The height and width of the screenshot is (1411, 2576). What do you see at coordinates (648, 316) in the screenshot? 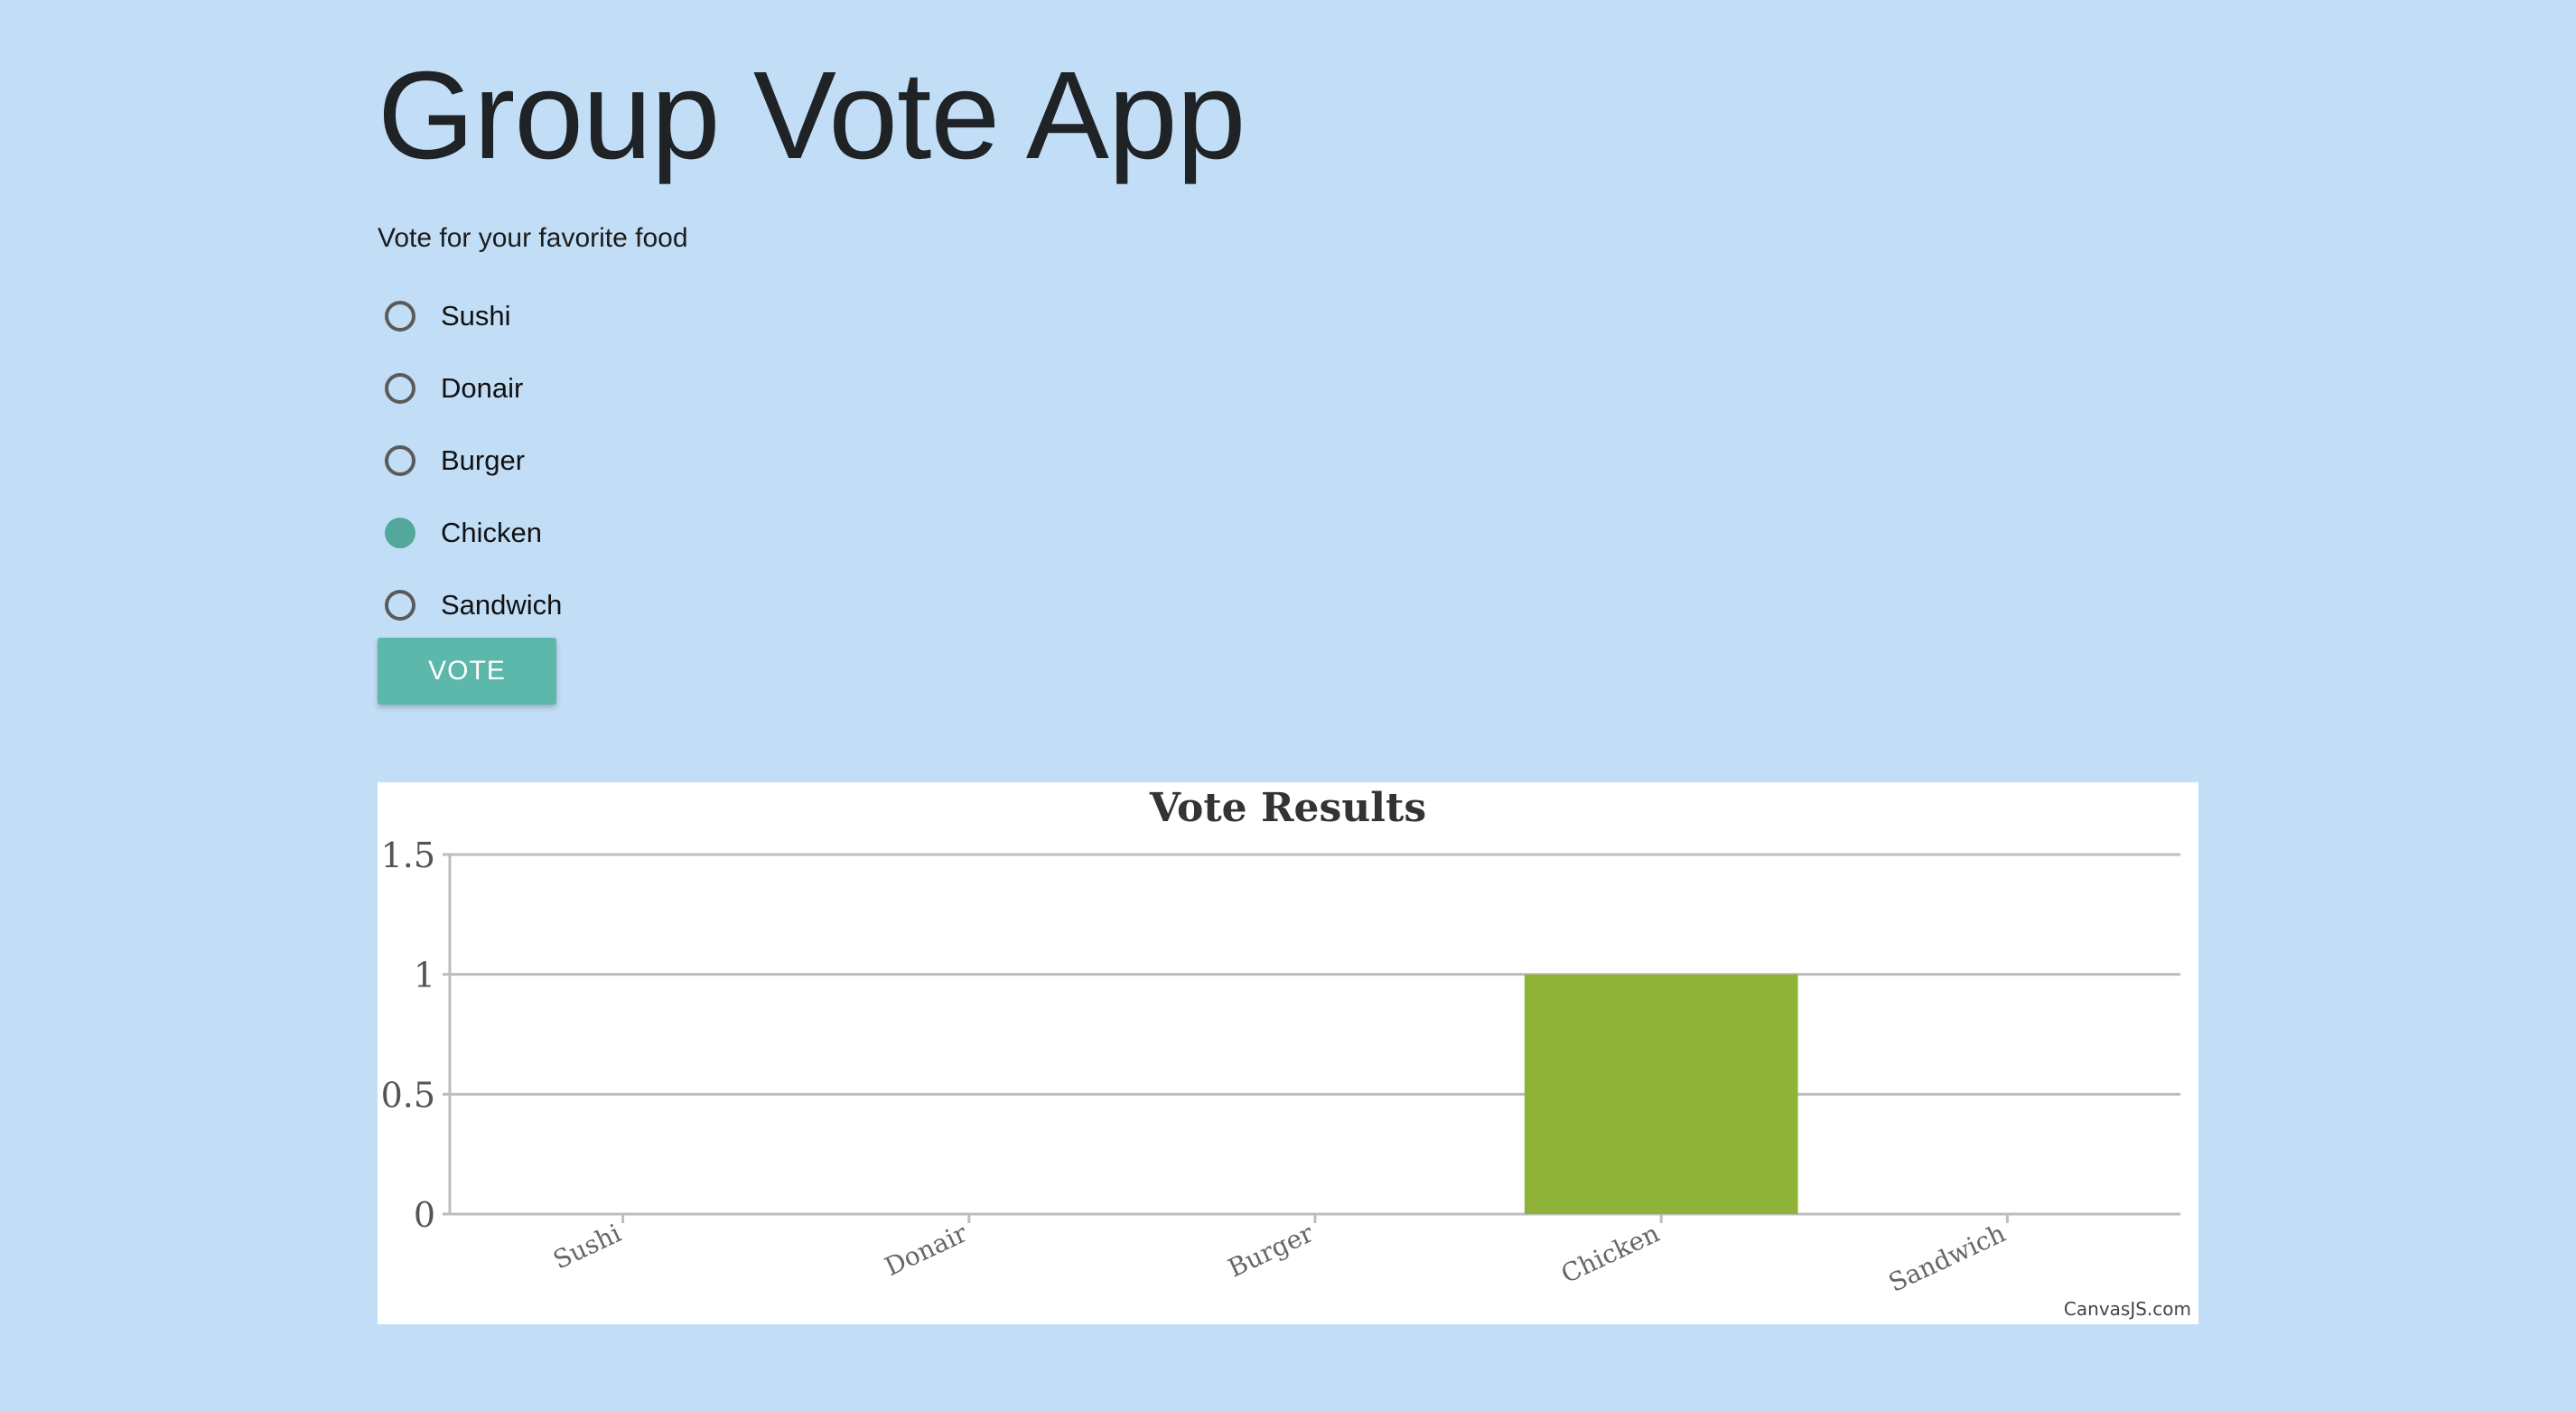
I see `option-sushi: Sushi` at bounding box center [648, 316].